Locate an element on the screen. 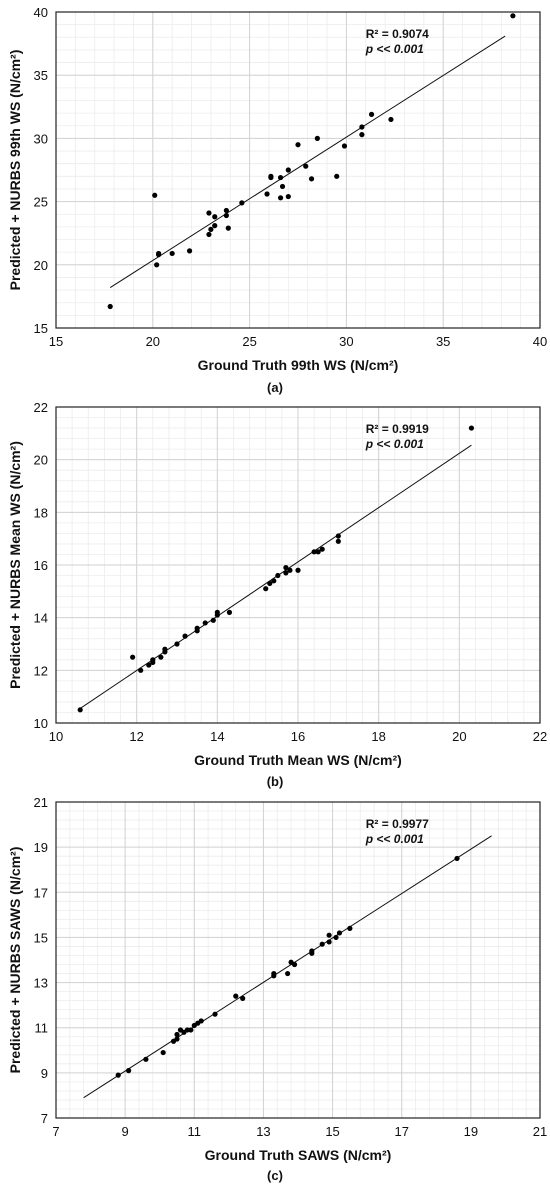 The height and width of the screenshot is (1185, 550). panel-caption-a: (a) is located at coordinates (275, 387).